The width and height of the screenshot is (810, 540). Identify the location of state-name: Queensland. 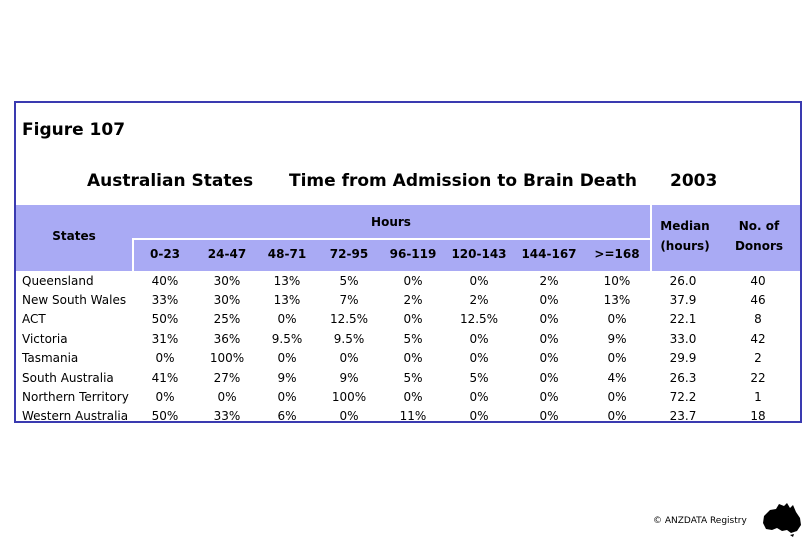
(58, 280).